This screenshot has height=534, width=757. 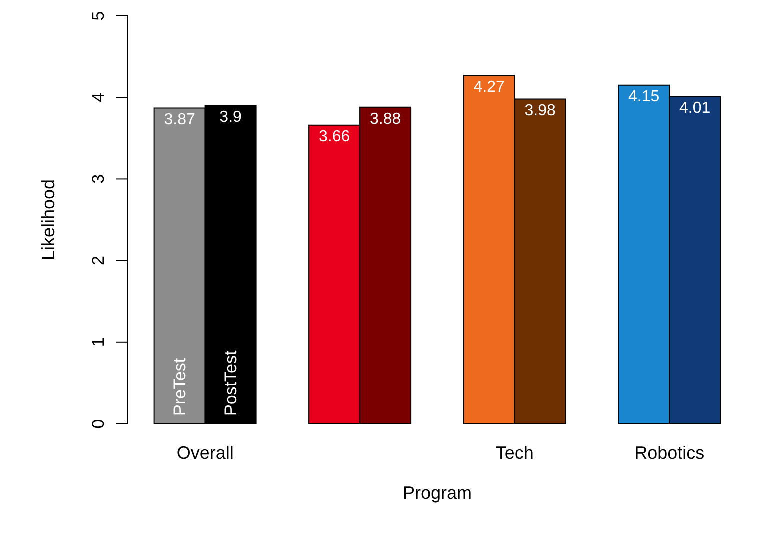 What do you see at coordinates (437, 493) in the screenshot?
I see `x-axis-title: Program` at bounding box center [437, 493].